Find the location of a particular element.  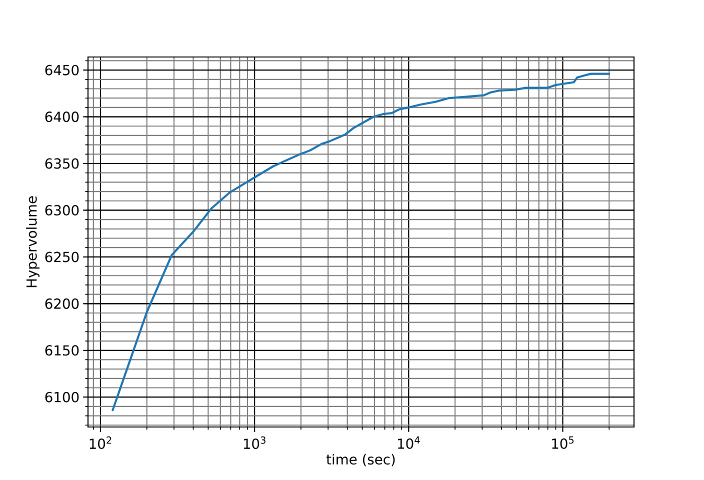

y-tick-label: 6350 is located at coordinates (62, 163).